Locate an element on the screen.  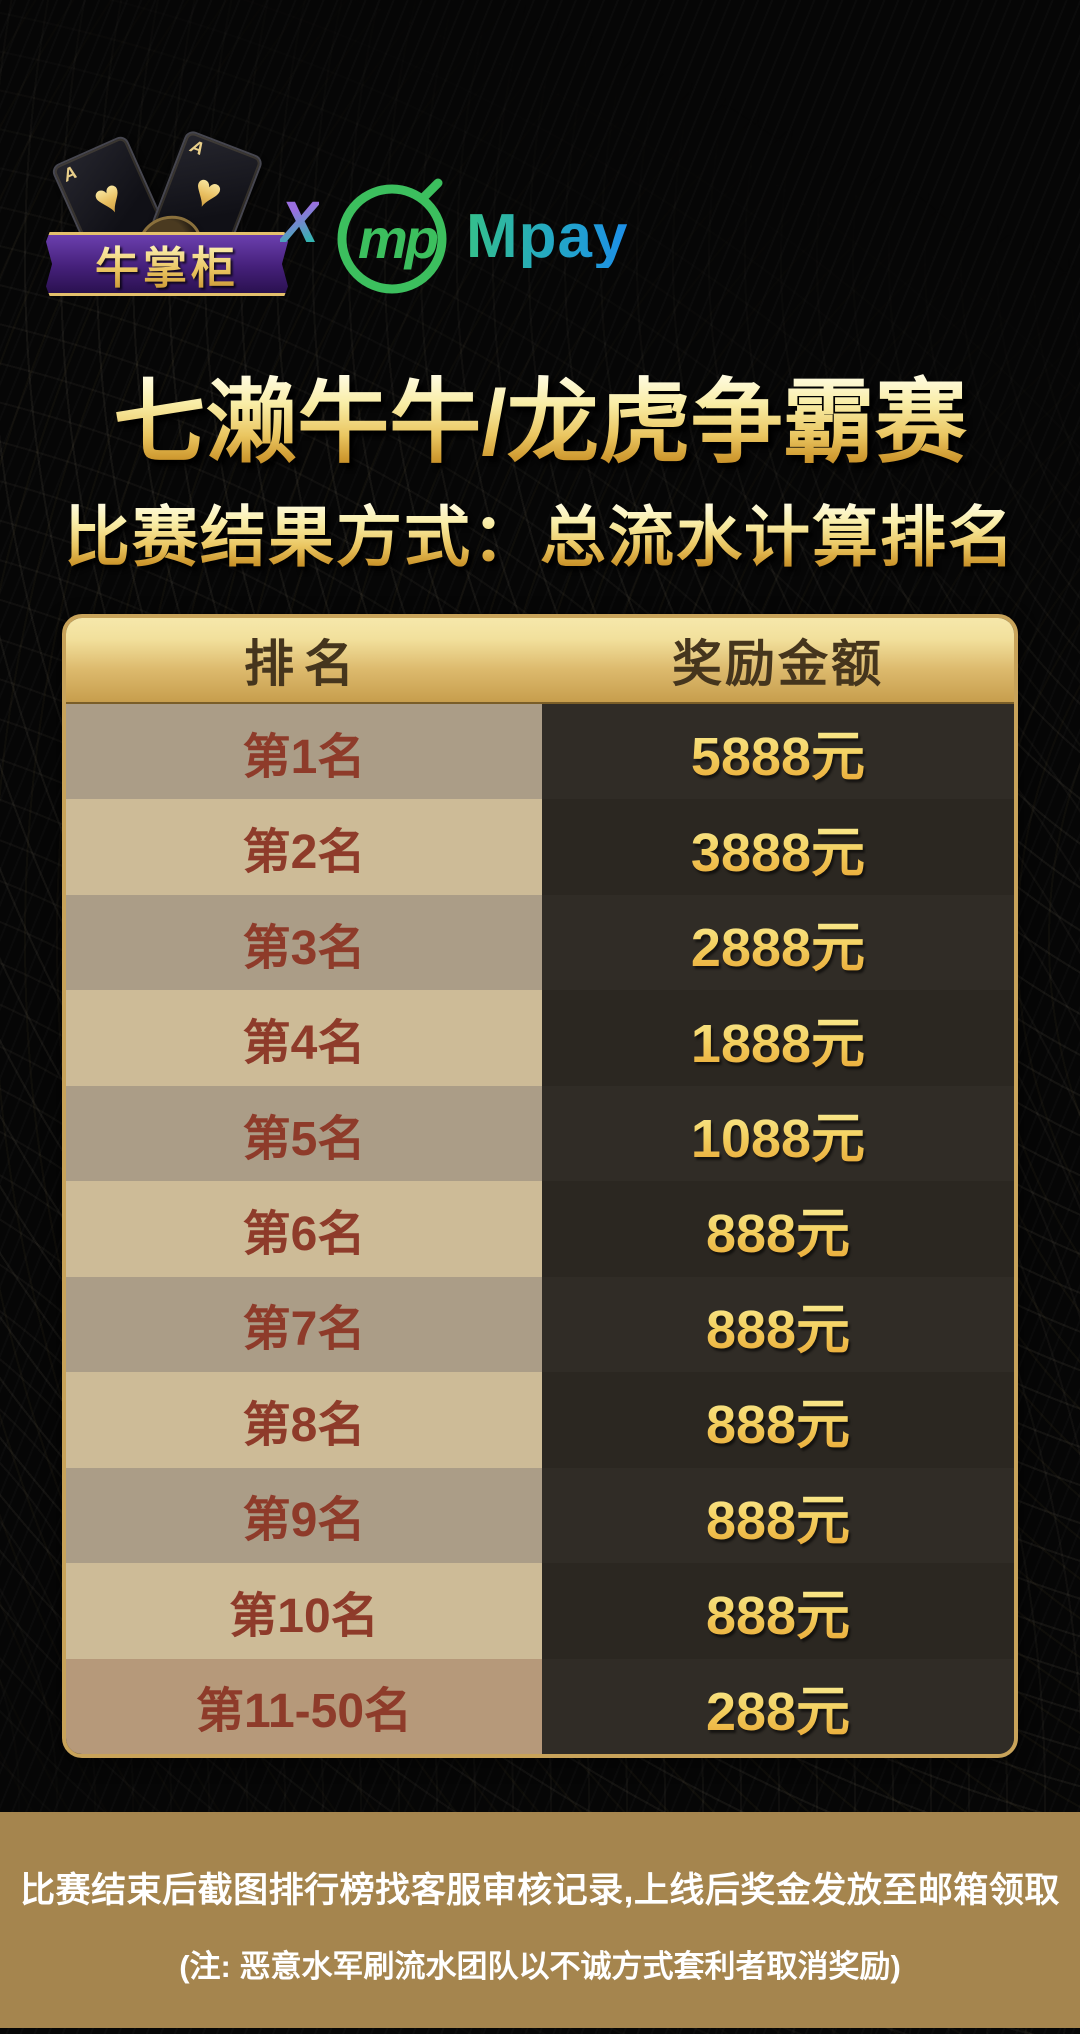
prize-row: 第7名 888元 is located at coordinates (540, 1324).